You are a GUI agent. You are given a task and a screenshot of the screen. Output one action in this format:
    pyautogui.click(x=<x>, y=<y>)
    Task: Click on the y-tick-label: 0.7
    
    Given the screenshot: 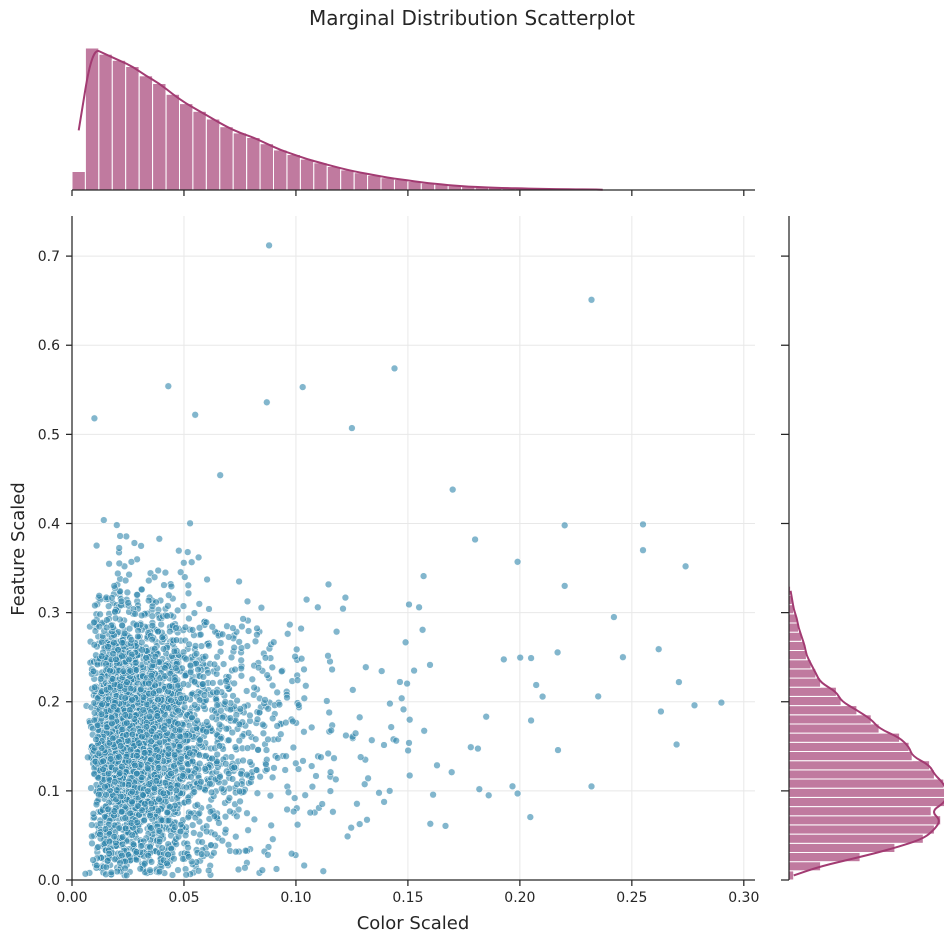 What is the action you would take?
    pyautogui.click(x=49, y=257)
    